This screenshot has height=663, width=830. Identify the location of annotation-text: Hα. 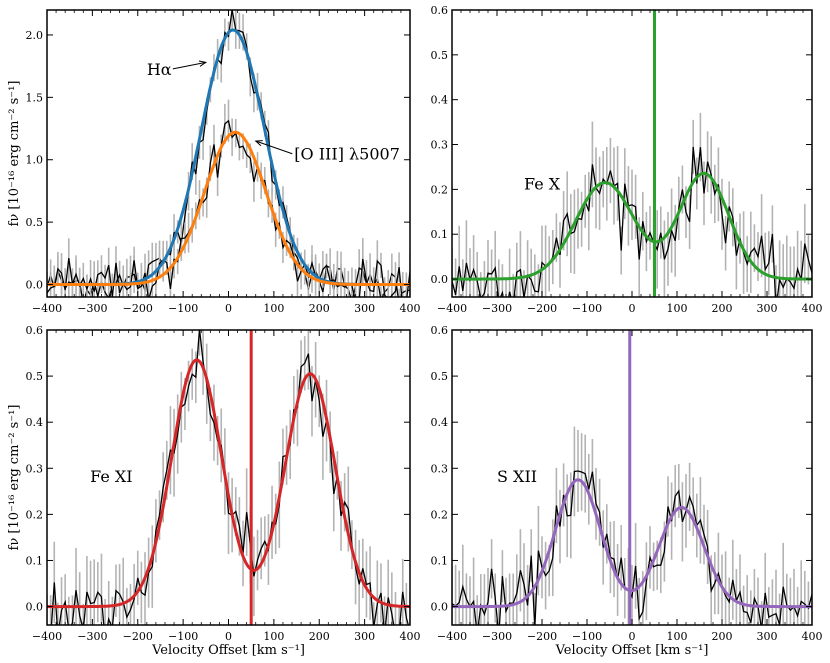
(159, 69).